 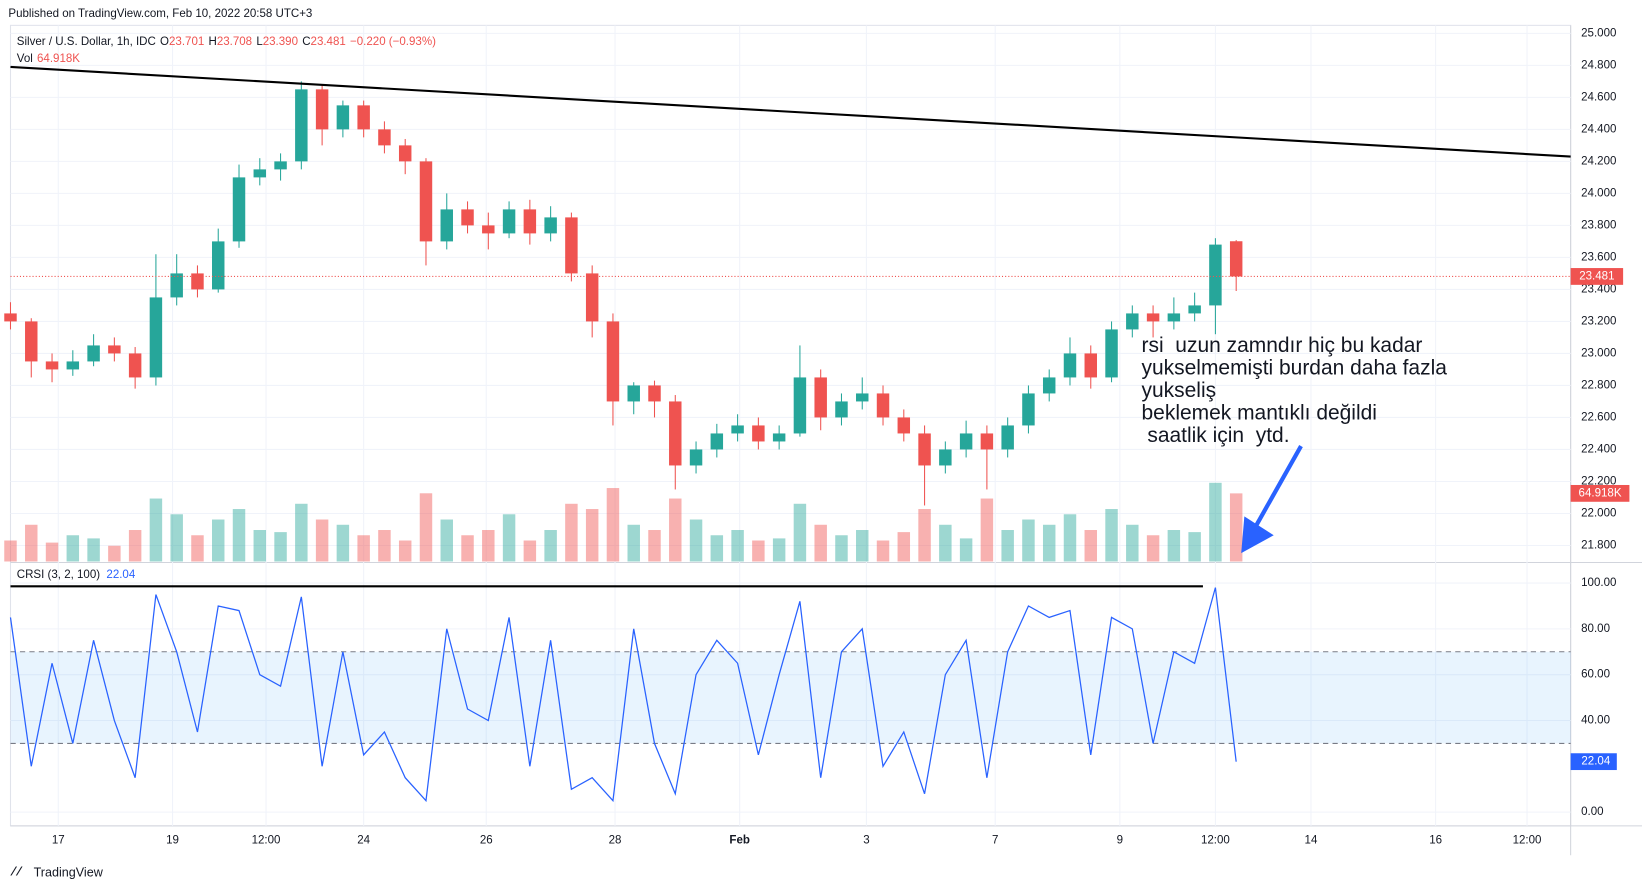 I want to click on ohlc-key: C, so click(x=306, y=42).